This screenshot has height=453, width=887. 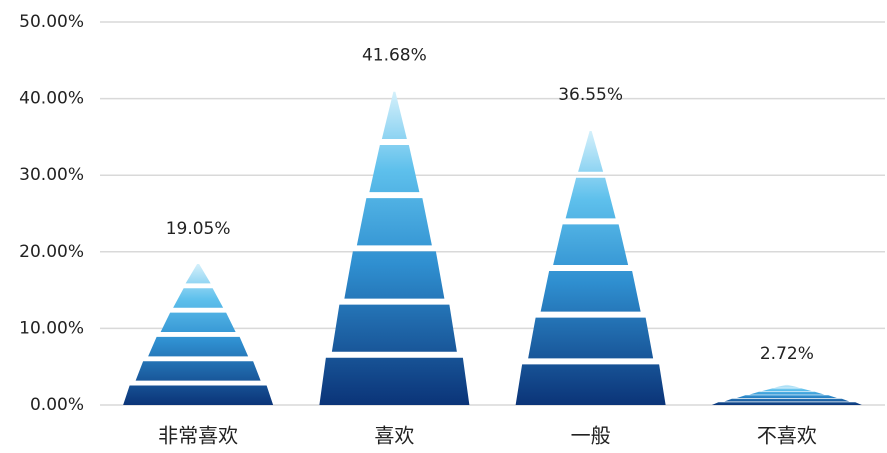 What do you see at coordinates (198, 229) in the screenshot?
I see `value-label: 19.05%` at bounding box center [198, 229].